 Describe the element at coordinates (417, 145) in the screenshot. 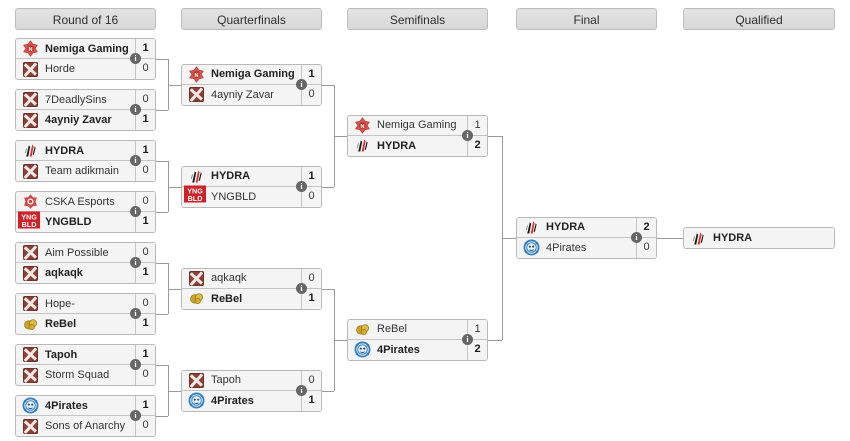

I see `team-row-bottom: HYDRA 2` at that location.